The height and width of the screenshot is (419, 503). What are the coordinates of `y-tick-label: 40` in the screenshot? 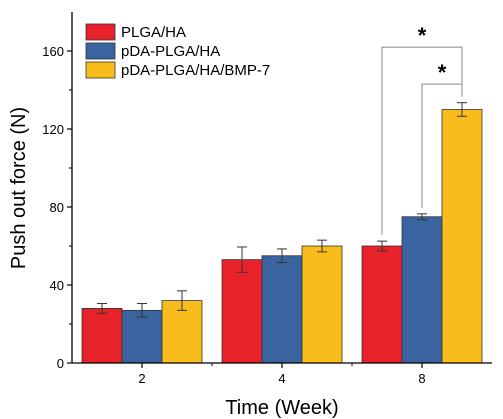 It's located at (57, 285).